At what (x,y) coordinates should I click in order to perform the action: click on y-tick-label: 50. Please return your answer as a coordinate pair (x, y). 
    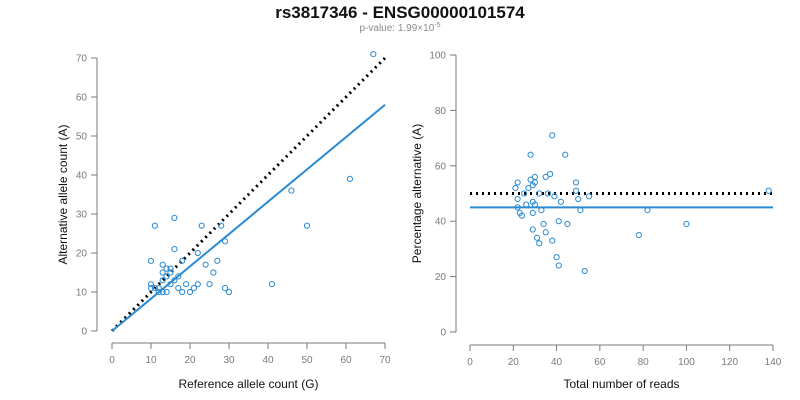
    Looking at the image, I should click on (82, 137).